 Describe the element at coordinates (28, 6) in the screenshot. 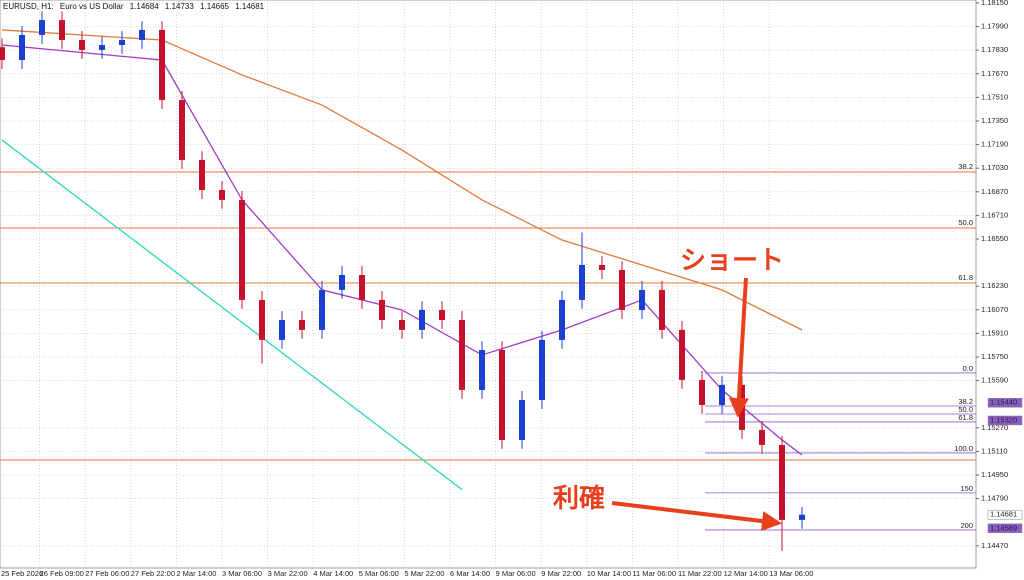

I see `symbol: EURUSD, H1:` at that location.